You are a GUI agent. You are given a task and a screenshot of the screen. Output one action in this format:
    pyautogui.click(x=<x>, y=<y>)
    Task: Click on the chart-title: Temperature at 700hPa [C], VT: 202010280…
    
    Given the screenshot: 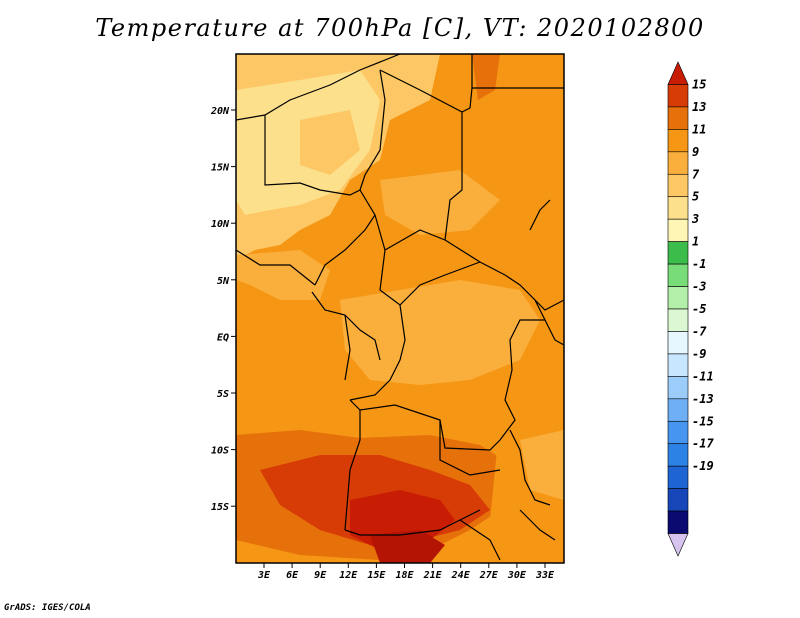 What is the action you would take?
    pyautogui.click(x=400, y=28)
    